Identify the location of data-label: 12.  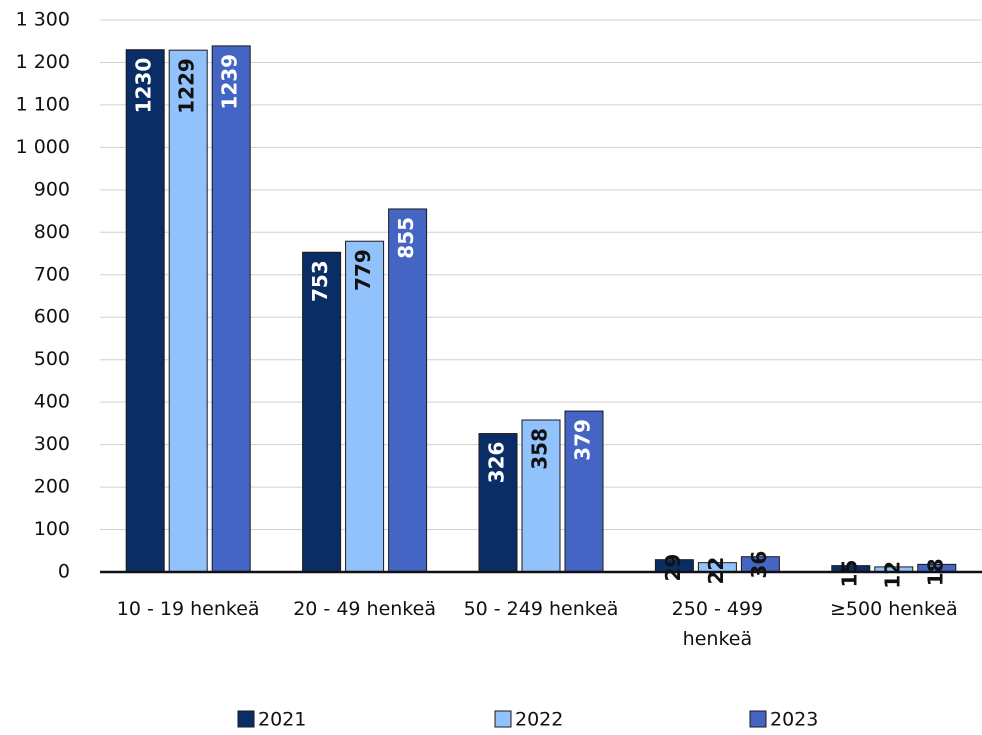
(892, 575).